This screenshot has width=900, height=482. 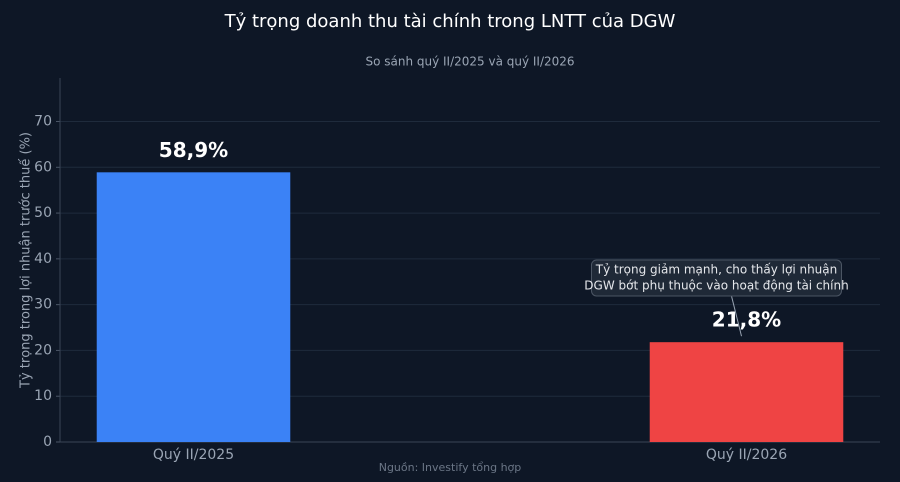 I want to click on annotation-text: Tỷ trọng giảm mạnh, cho thấy lợi nhuận, so click(x=716, y=270).